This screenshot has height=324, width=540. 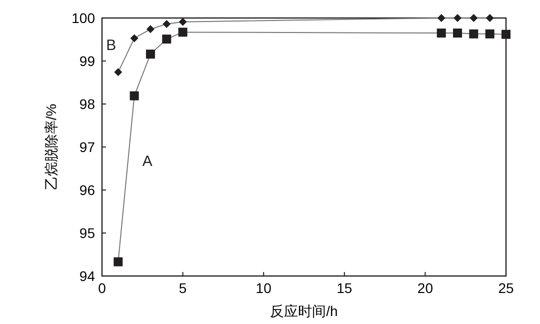 What do you see at coordinates (84, 18) in the screenshot?
I see `y-tick-label: 100` at bounding box center [84, 18].